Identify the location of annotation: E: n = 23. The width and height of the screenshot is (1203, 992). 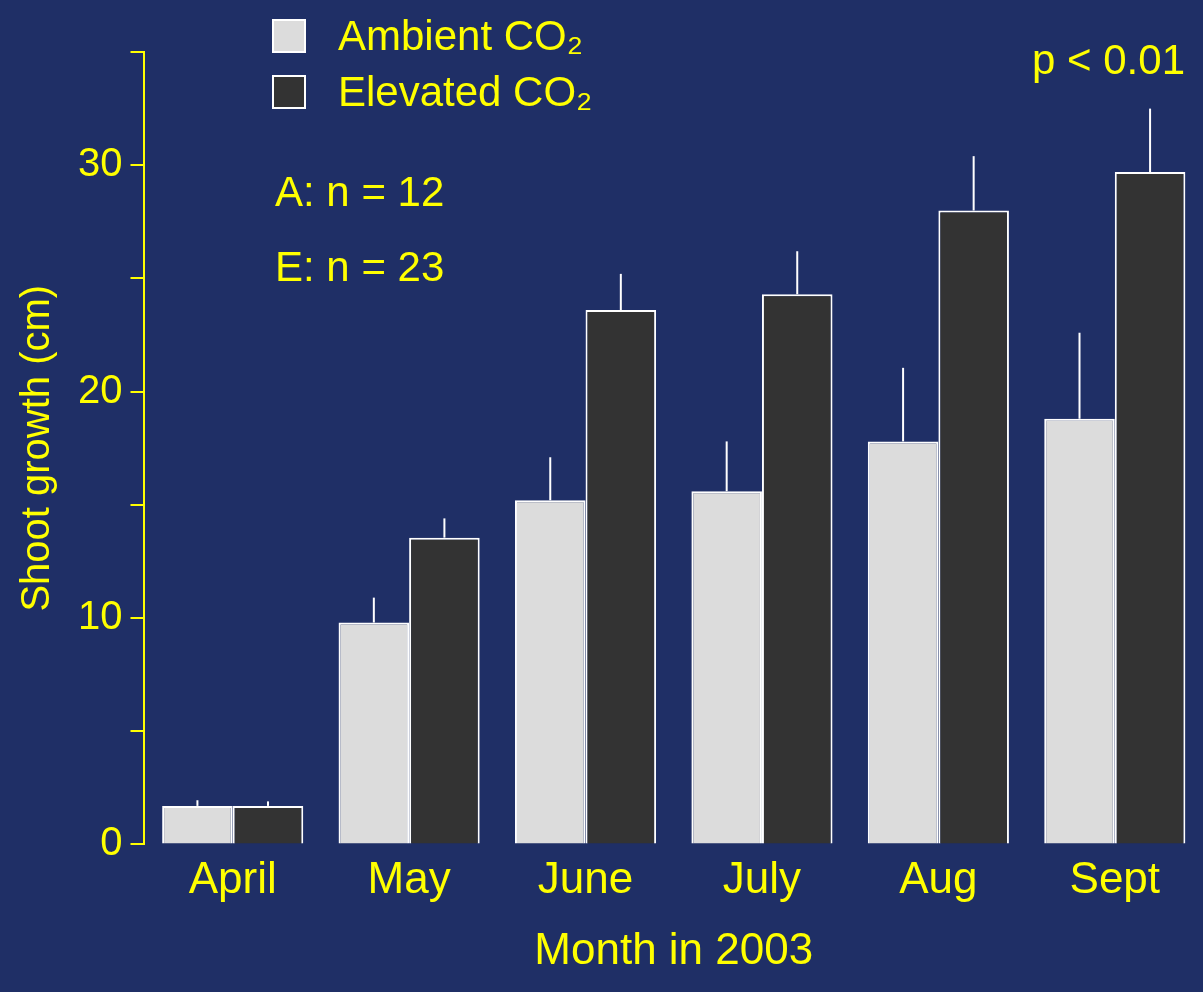
(360, 267).